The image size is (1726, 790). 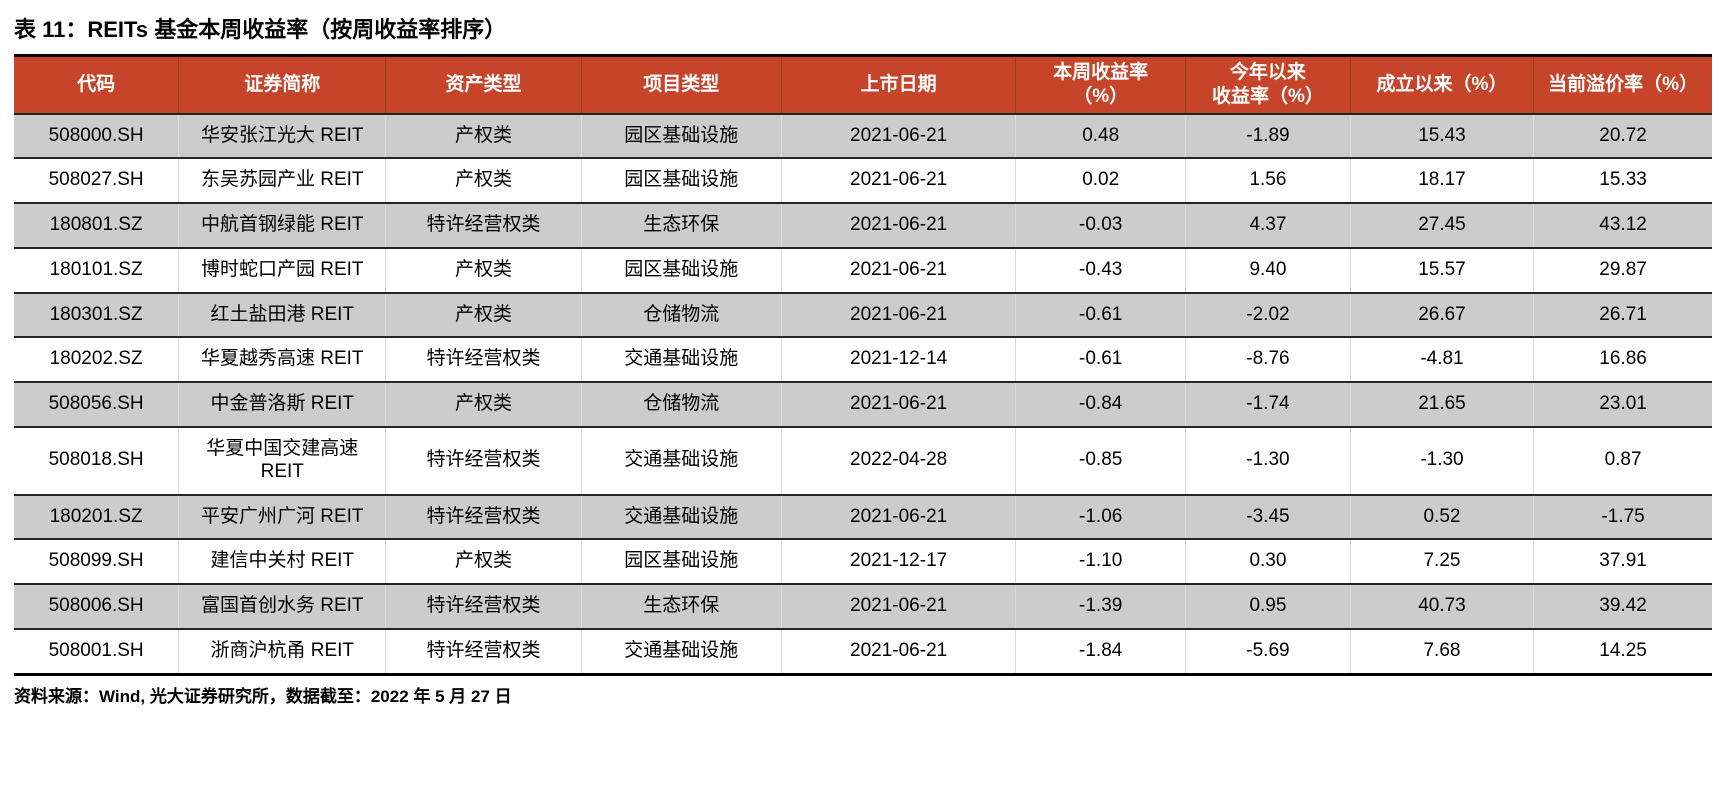 What do you see at coordinates (1268, 181) in the screenshot?
I see `table-cell: 1.56` at bounding box center [1268, 181].